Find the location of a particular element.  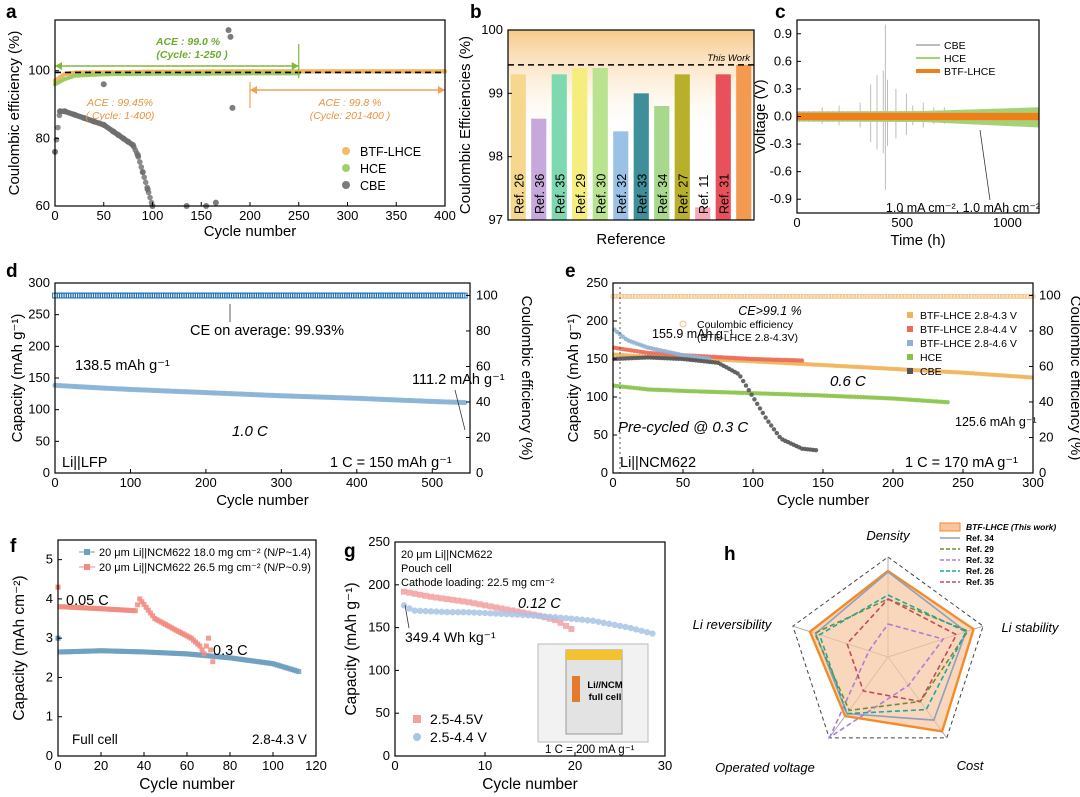

annot-ace-btf2: ACE : 99.8 % is located at coordinates (349, 103).